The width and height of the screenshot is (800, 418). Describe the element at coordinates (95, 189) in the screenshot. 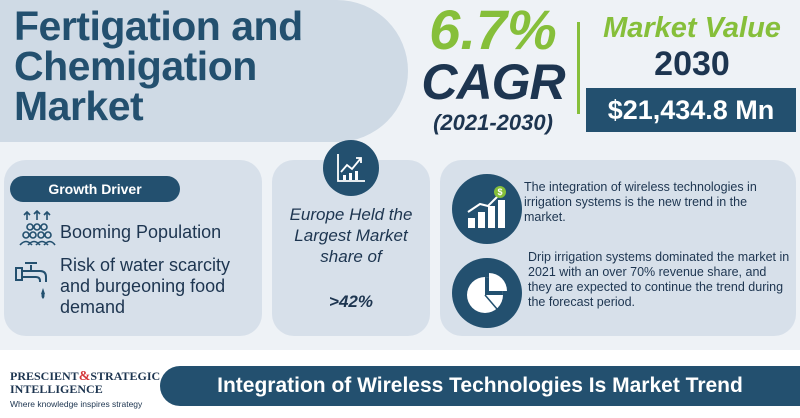

I see `growth-driver-badge: Growth Driver` at that location.